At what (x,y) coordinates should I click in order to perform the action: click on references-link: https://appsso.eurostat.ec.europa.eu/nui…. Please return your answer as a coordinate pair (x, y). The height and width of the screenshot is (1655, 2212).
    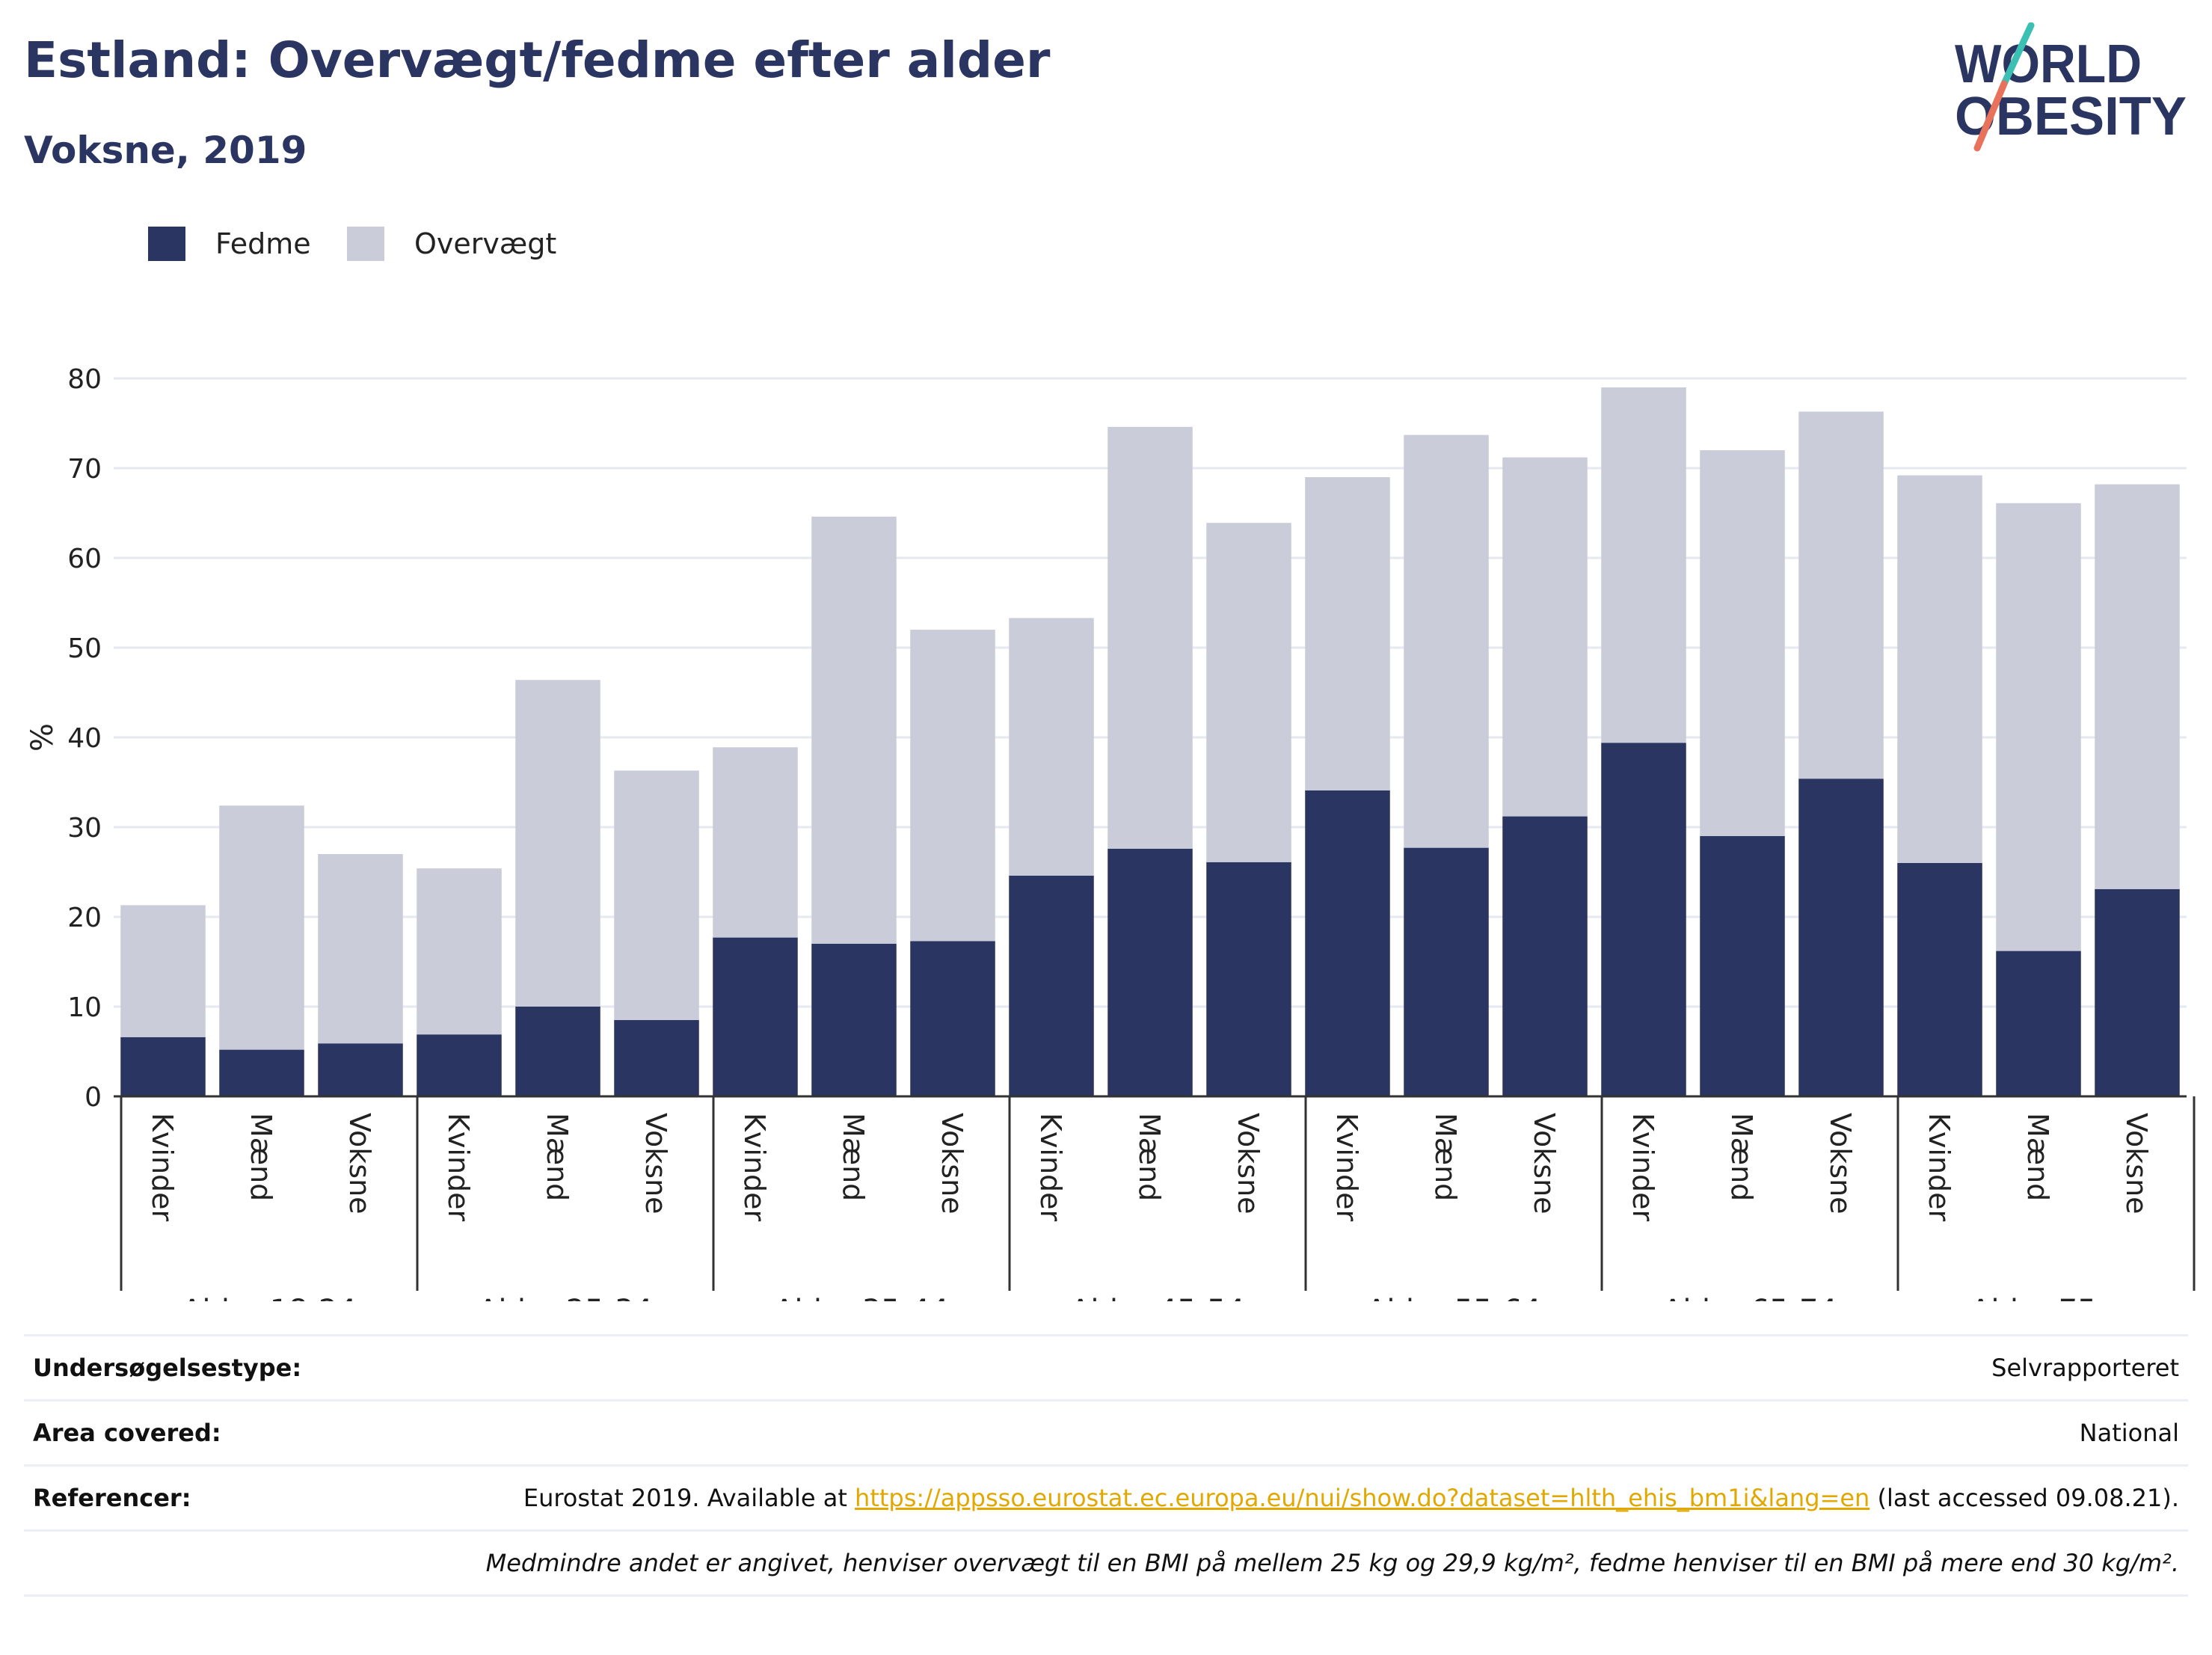
    Looking at the image, I should click on (1362, 1498).